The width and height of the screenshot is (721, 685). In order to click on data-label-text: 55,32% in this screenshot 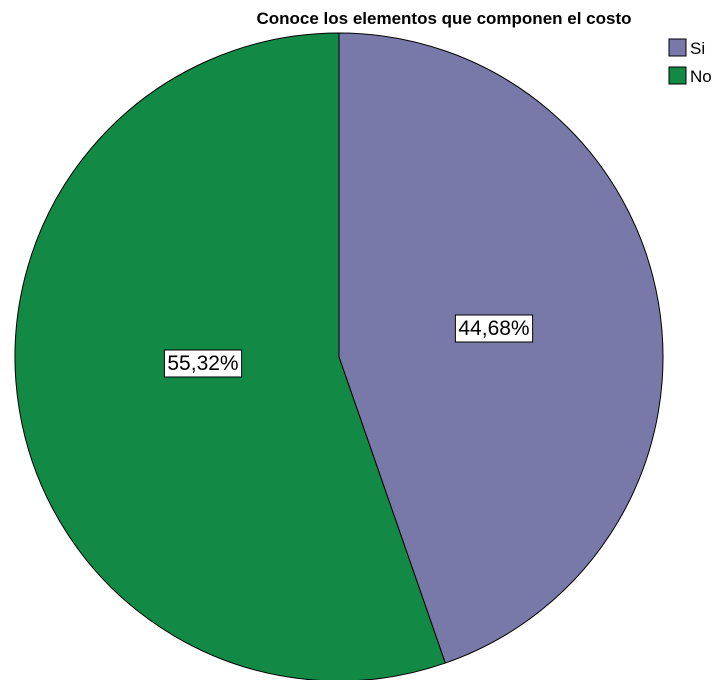, I will do `click(202, 363)`.